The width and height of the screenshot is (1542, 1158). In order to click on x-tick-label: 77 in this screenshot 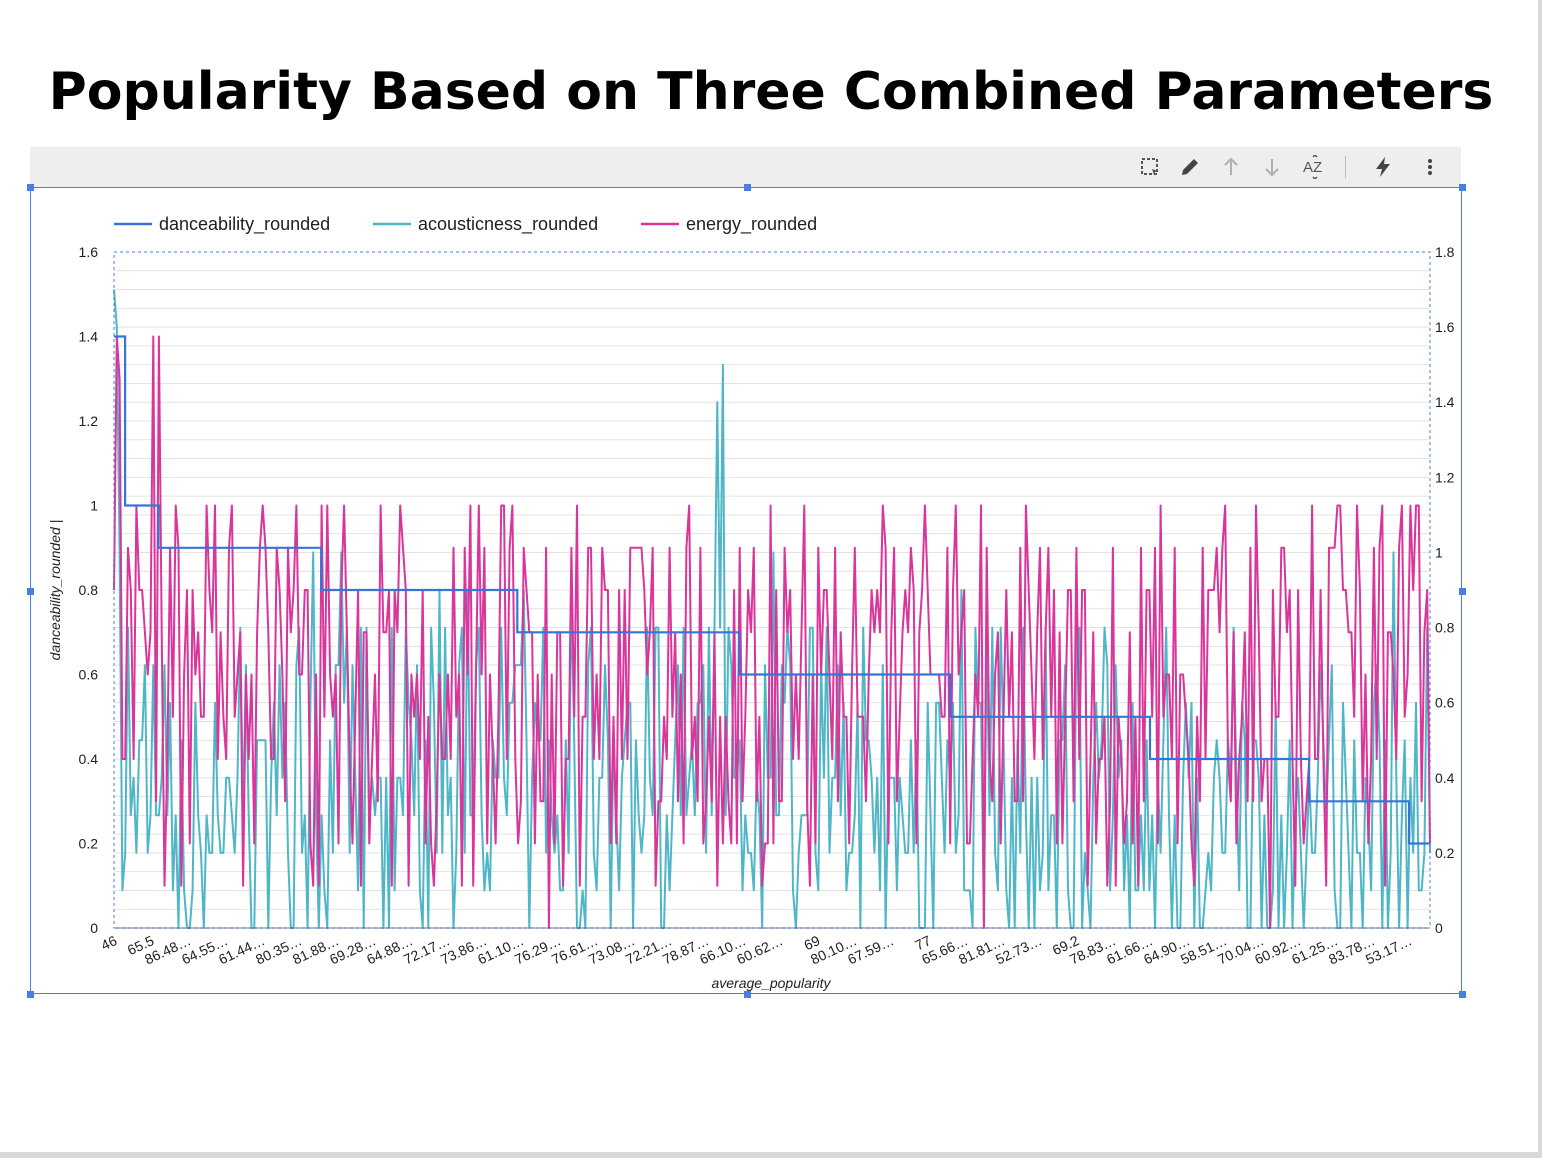, I will do `click(922, 942)`.